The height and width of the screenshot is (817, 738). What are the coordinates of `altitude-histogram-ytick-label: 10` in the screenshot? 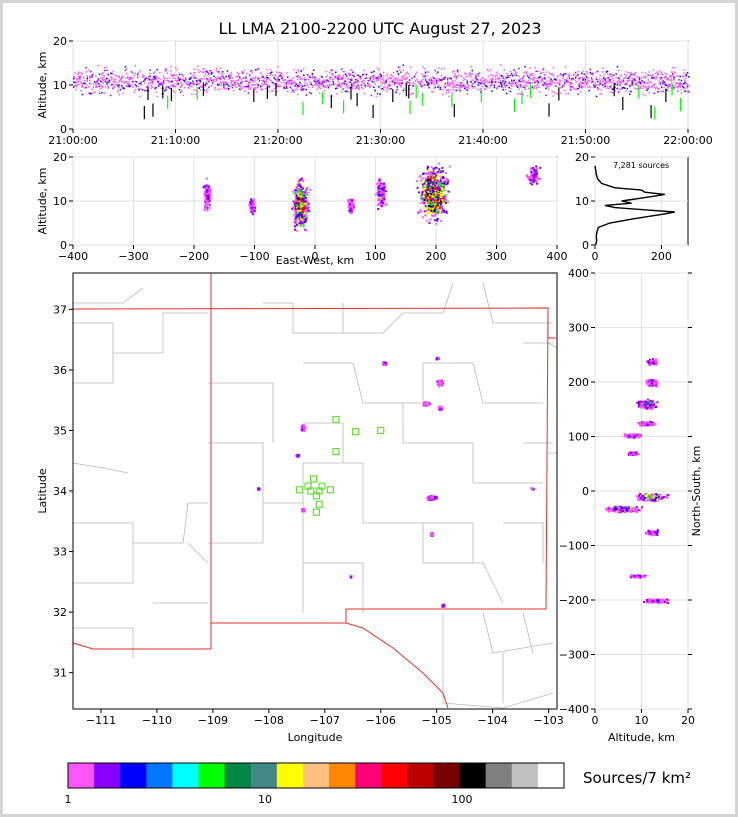 It's located at (582, 201).